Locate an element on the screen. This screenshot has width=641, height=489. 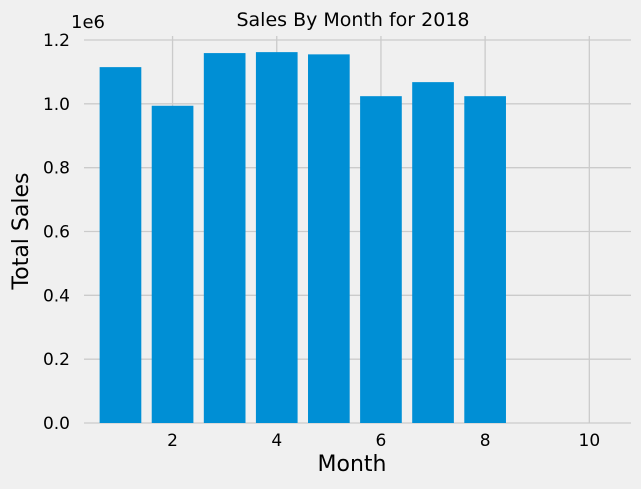
y-offset-label: 1e6 is located at coordinates (88, 22).